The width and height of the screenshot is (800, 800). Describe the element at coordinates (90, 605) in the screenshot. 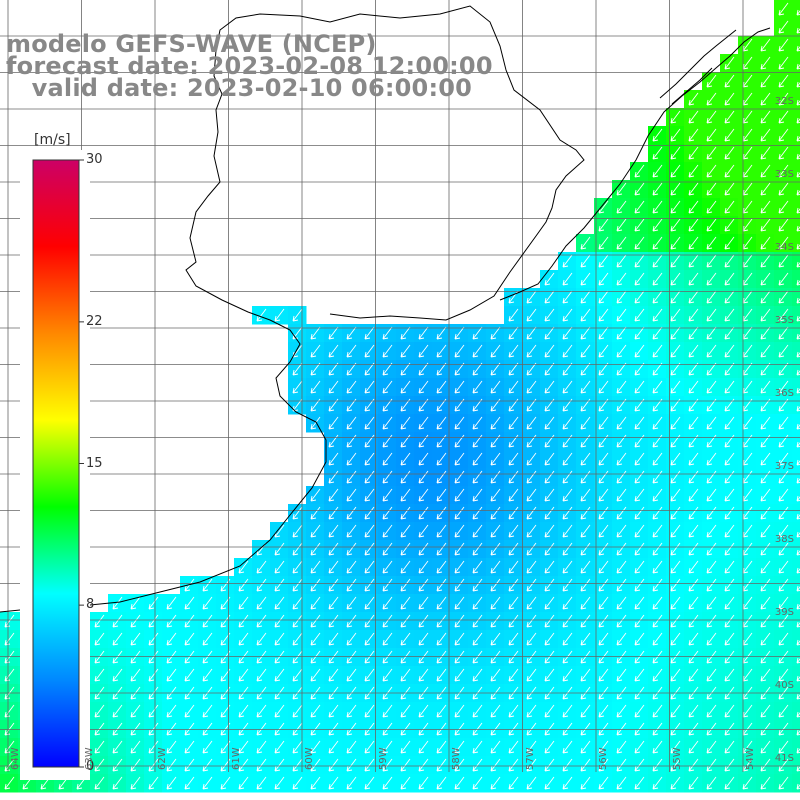

I see `colorbar-tick-label: 8` at that location.